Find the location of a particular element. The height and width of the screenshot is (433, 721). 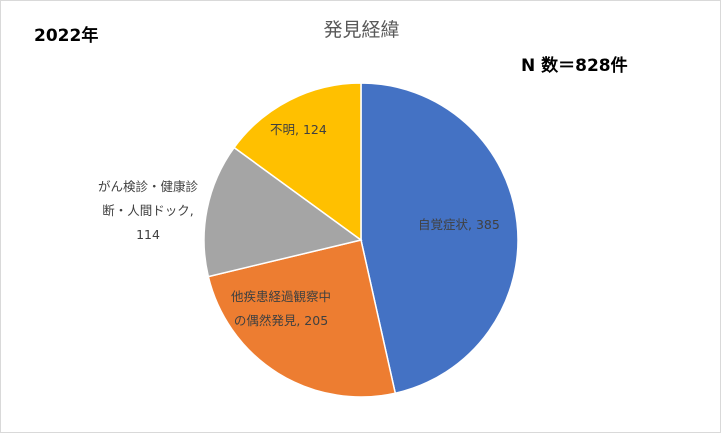

slice-label-fumei-text: 不明, 124 is located at coordinates (298, 129).